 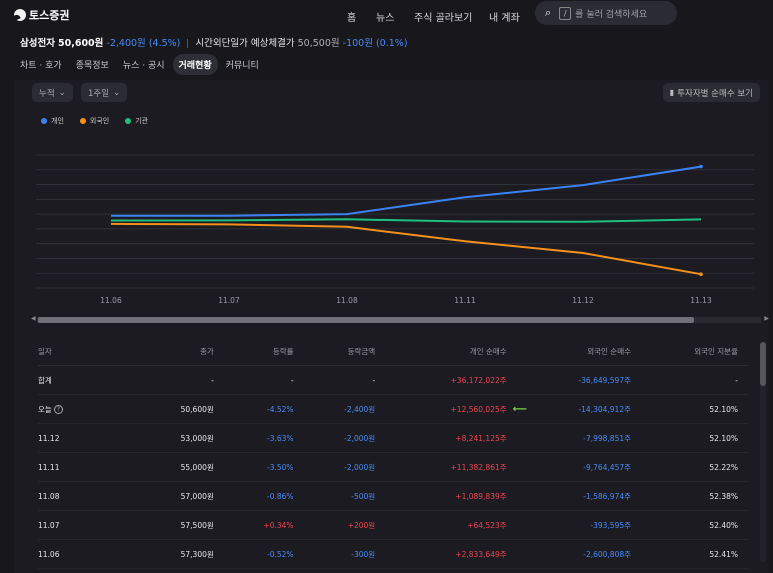 What do you see at coordinates (41, 15) in the screenshot?
I see `logo: 토스증권` at bounding box center [41, 15].